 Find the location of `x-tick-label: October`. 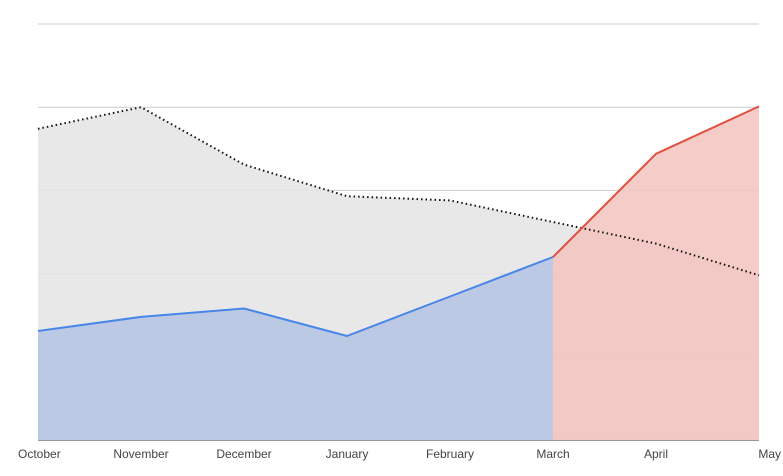

x-tick-label: October is located at coordinates (39, 454).